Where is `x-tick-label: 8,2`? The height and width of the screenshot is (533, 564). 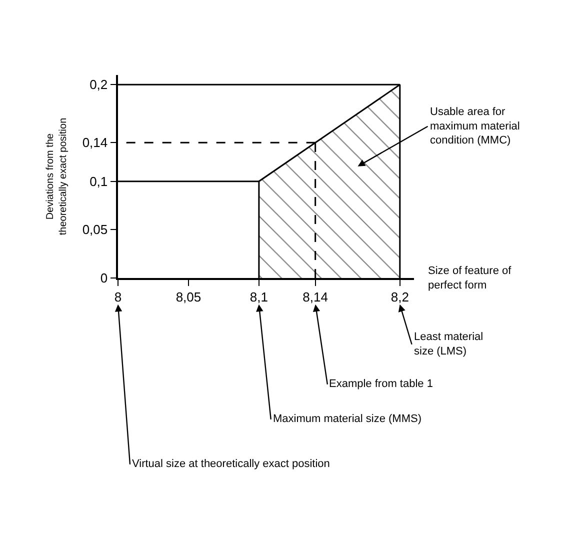 x-tick-label: 8,2 is located at coordinates (399, 296).